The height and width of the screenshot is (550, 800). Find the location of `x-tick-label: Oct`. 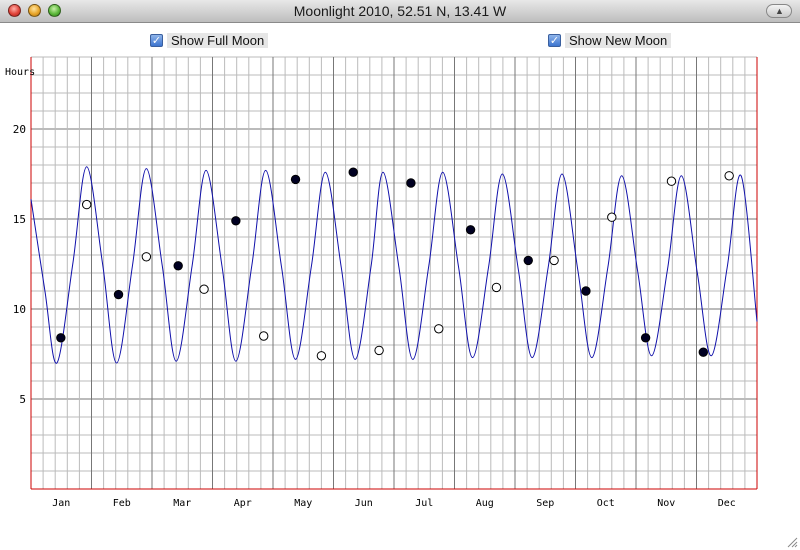

x-tick-label: Oct is located at coordinates (606, 503).